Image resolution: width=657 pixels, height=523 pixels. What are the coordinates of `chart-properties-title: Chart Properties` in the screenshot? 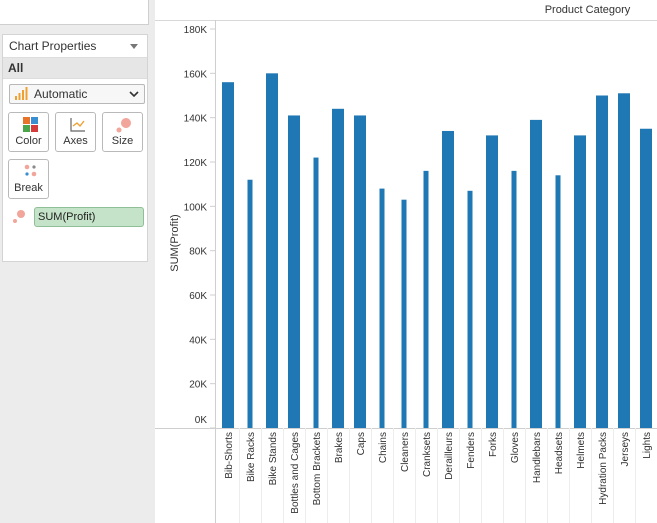 It's located at (53, 46).